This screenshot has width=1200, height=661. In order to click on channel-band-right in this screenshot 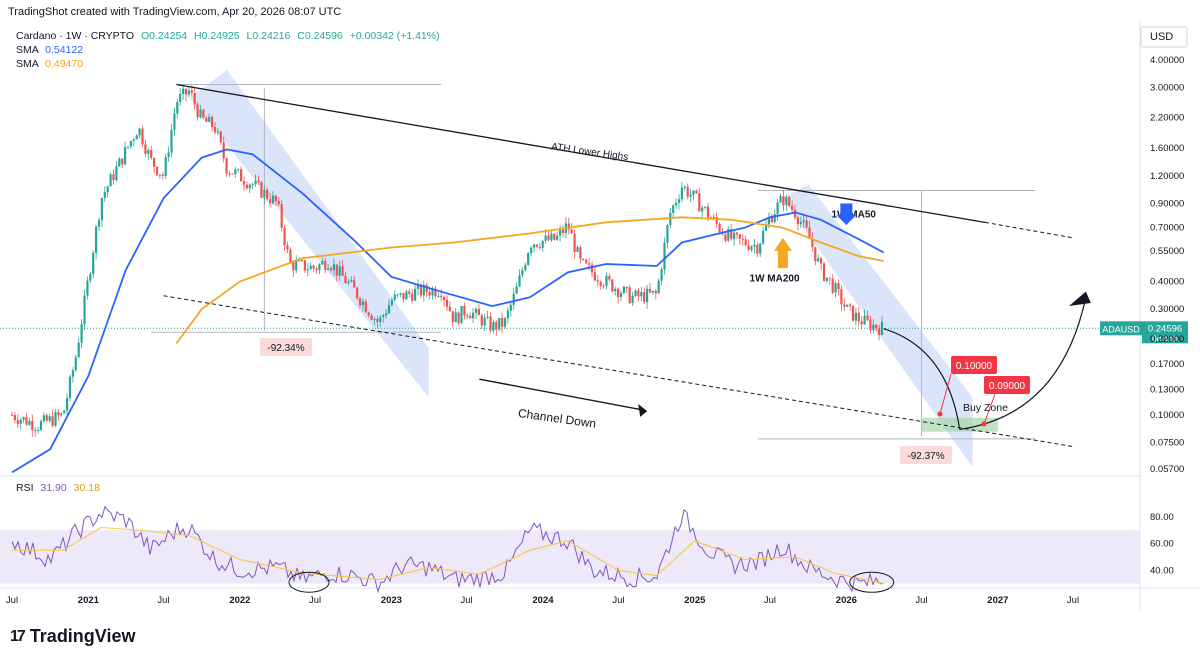, I will do `click(877, 326)`.